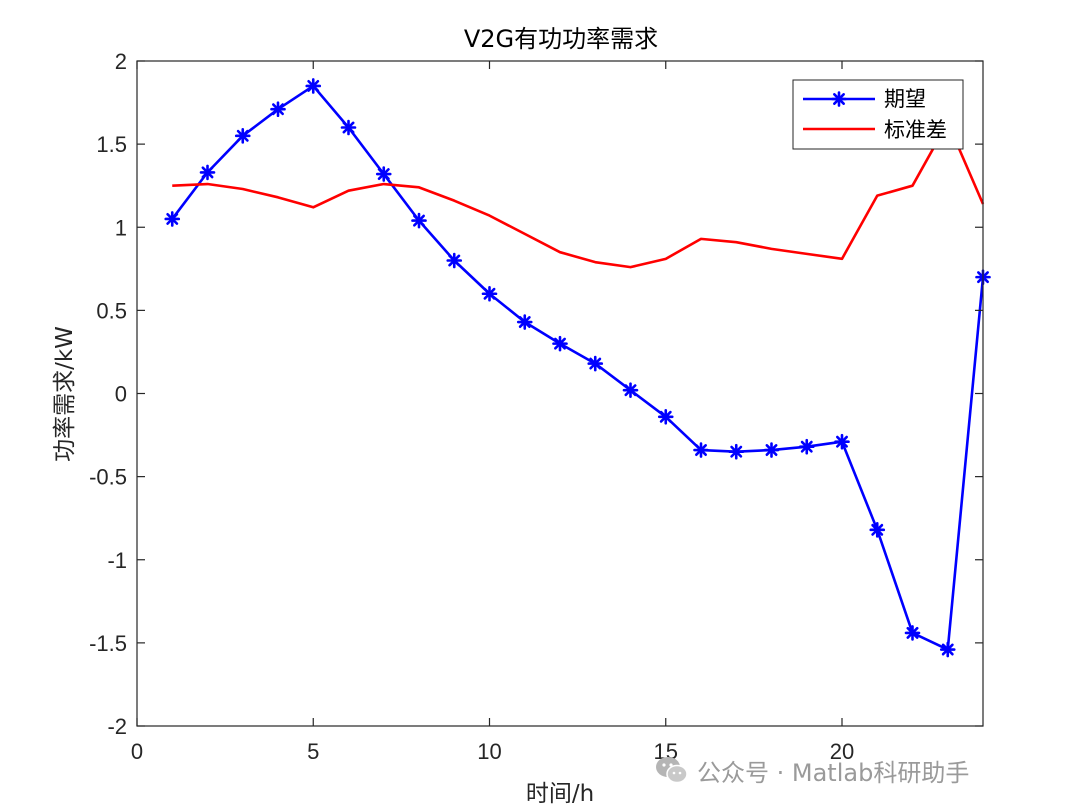  What do you see at coordinates (117, 726) in the screenshot?
I see `y-tick-label: -2` at bounding box center [117, 726].